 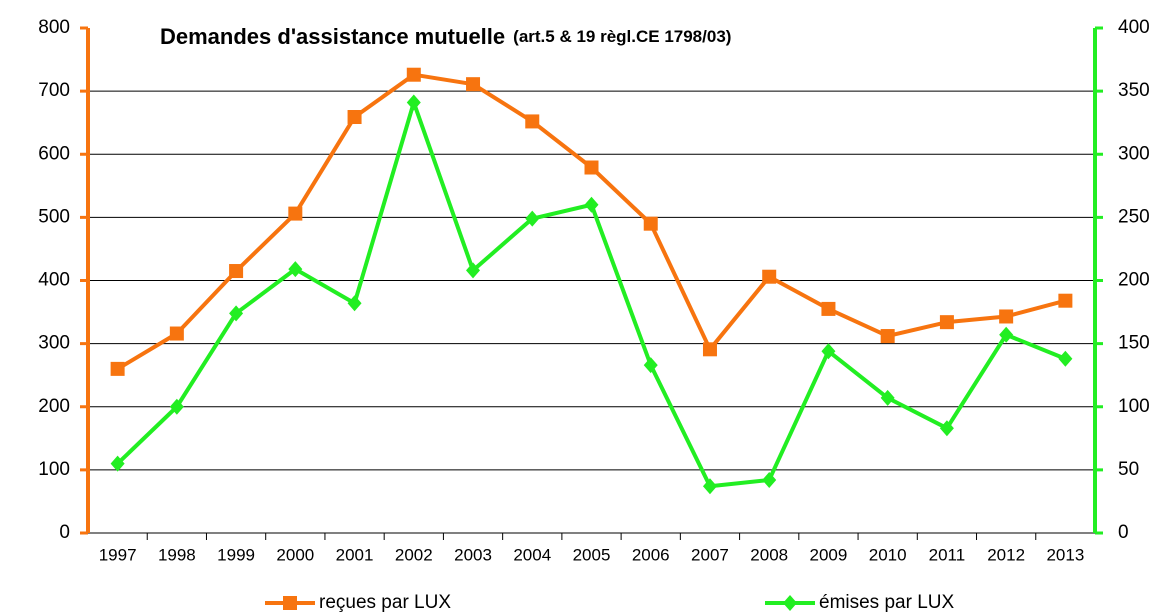 I want to click on y-tick-label: 400, so click(x=54, y=280).